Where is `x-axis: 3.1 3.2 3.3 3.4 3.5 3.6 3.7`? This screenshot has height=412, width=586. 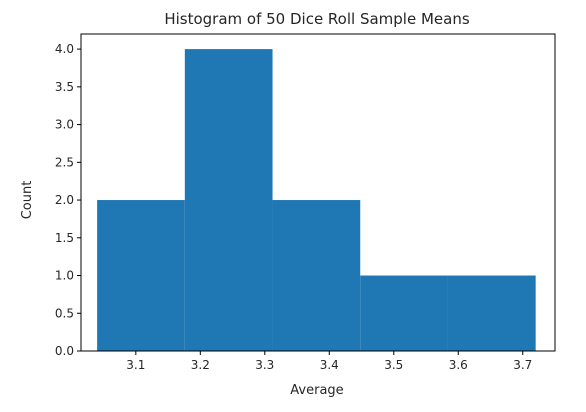 x-axis: 3.1 3.2 3.3 3.4 3.5 3.6 3.7 is located at coordinates (329, 361).